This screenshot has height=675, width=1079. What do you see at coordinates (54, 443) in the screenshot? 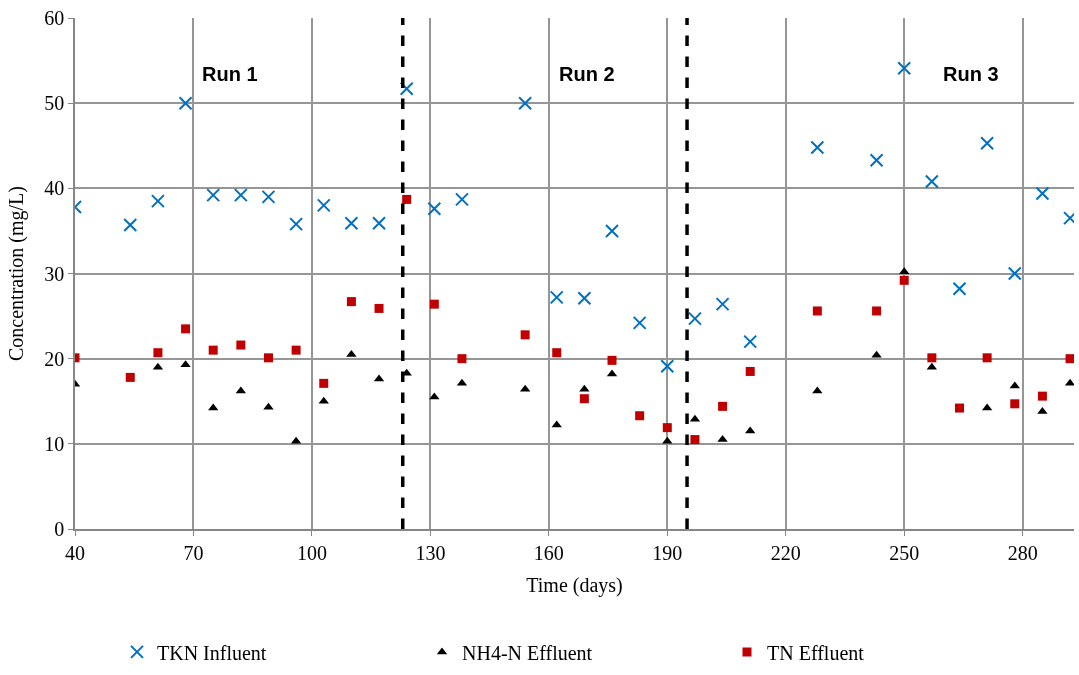
I see `y-tick-label: 10` at bounding box center [54, 443].